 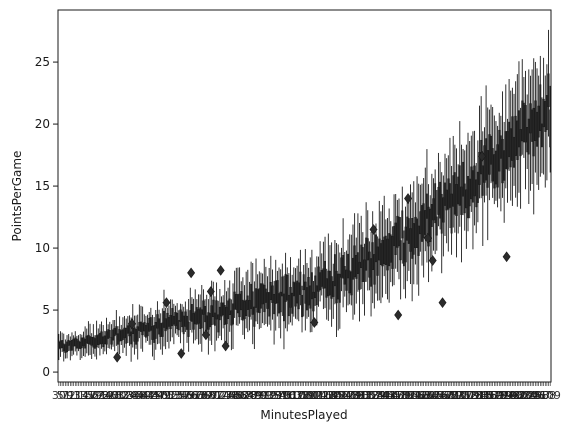 I want to click on x-tick-label: 702, so click(x=216, y=395).